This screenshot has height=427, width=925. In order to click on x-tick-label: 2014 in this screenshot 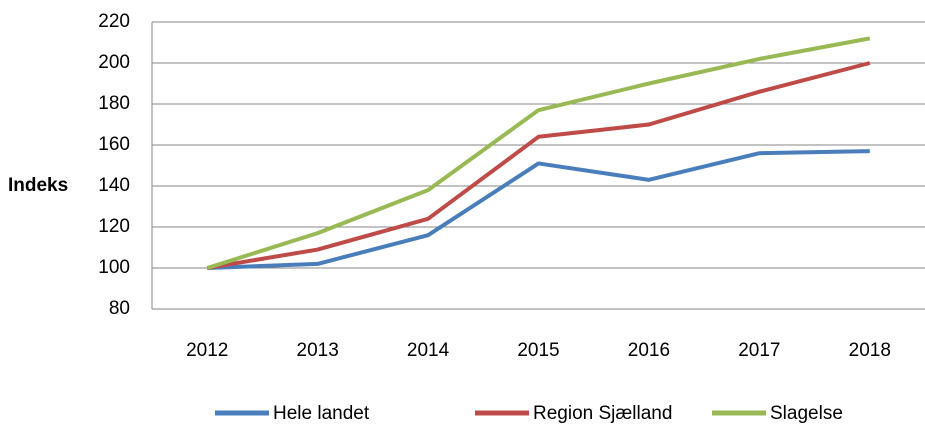, I will do `click(428, 350)`.